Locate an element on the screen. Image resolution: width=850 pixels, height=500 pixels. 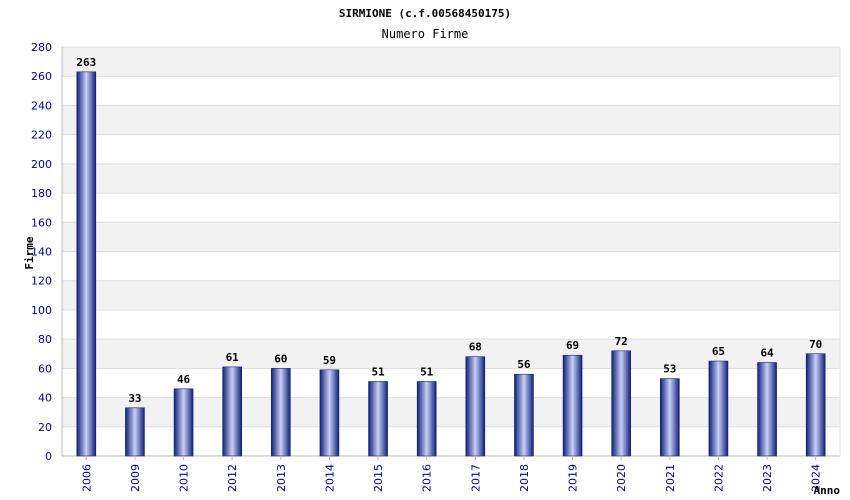
x-tick-label: 2023 is located at coordinates (767, 478).